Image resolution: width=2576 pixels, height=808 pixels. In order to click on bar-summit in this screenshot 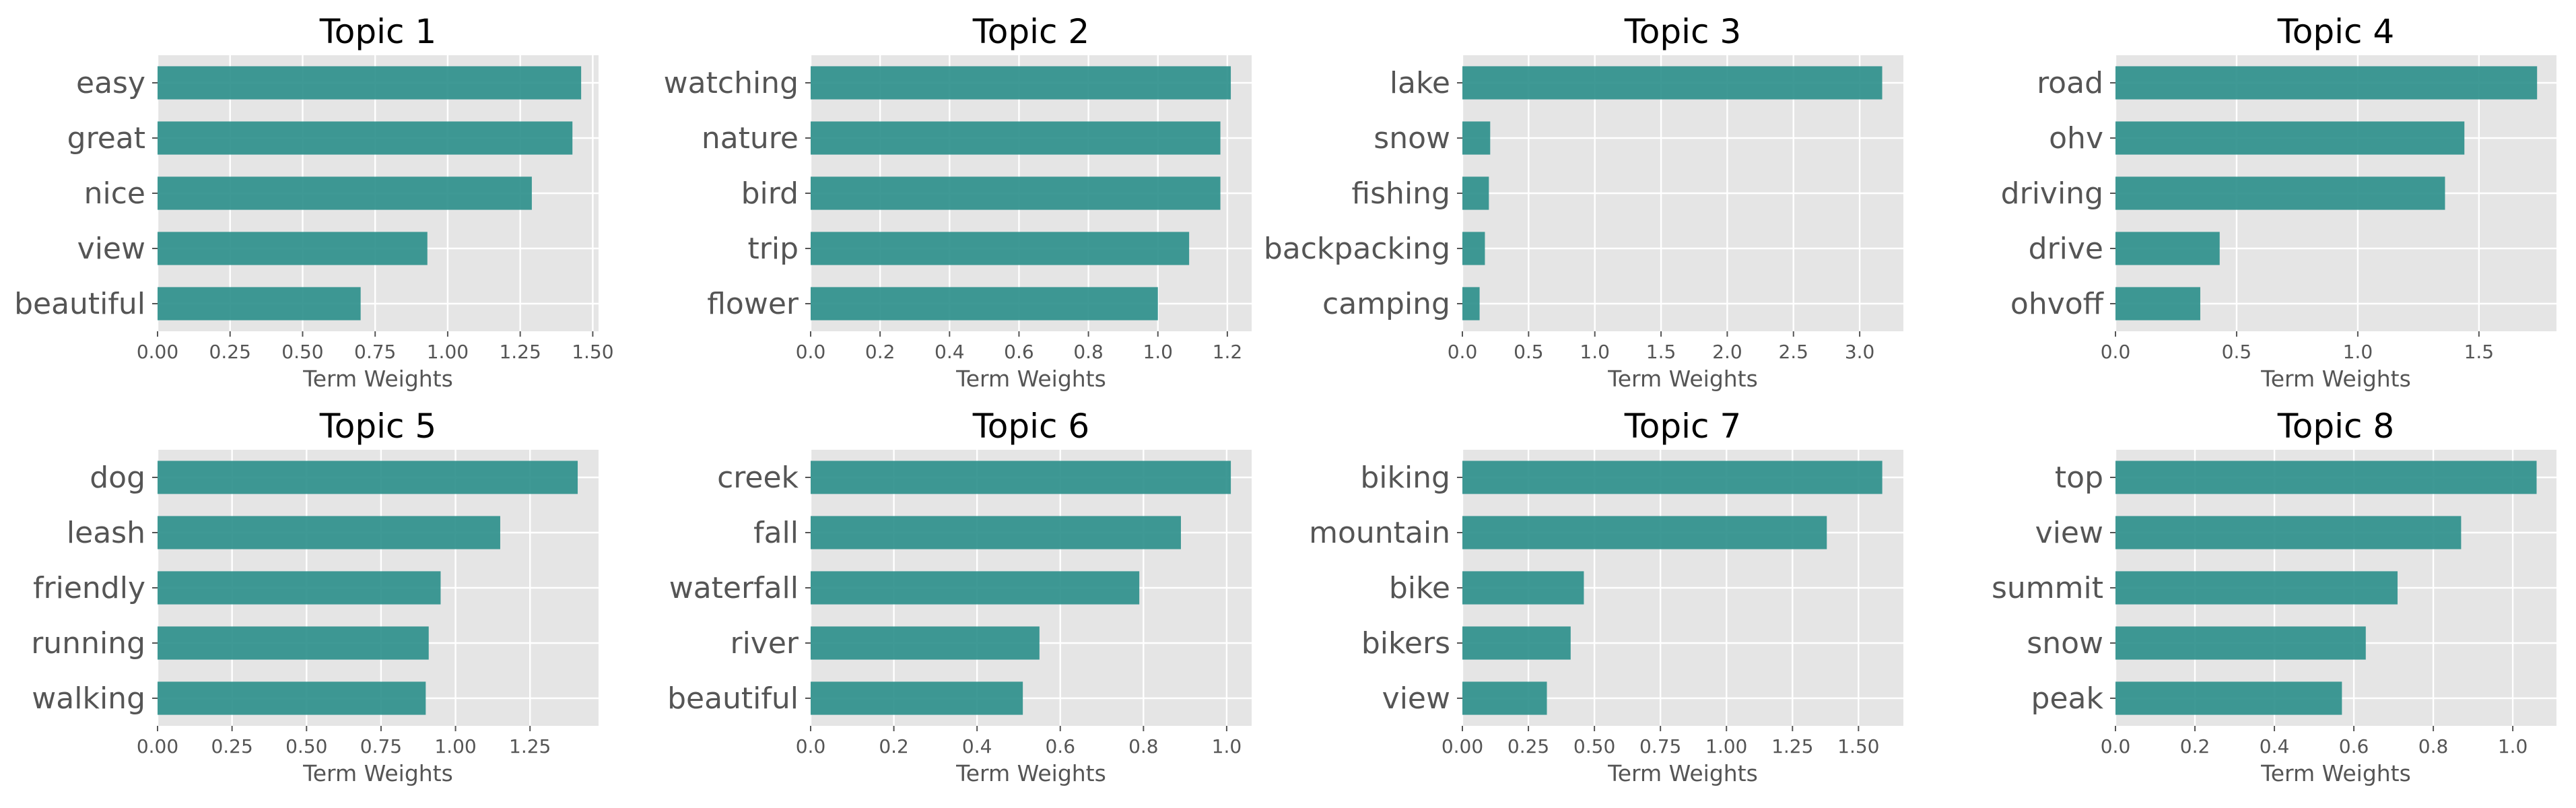, I will do `click(2256, 588)`.